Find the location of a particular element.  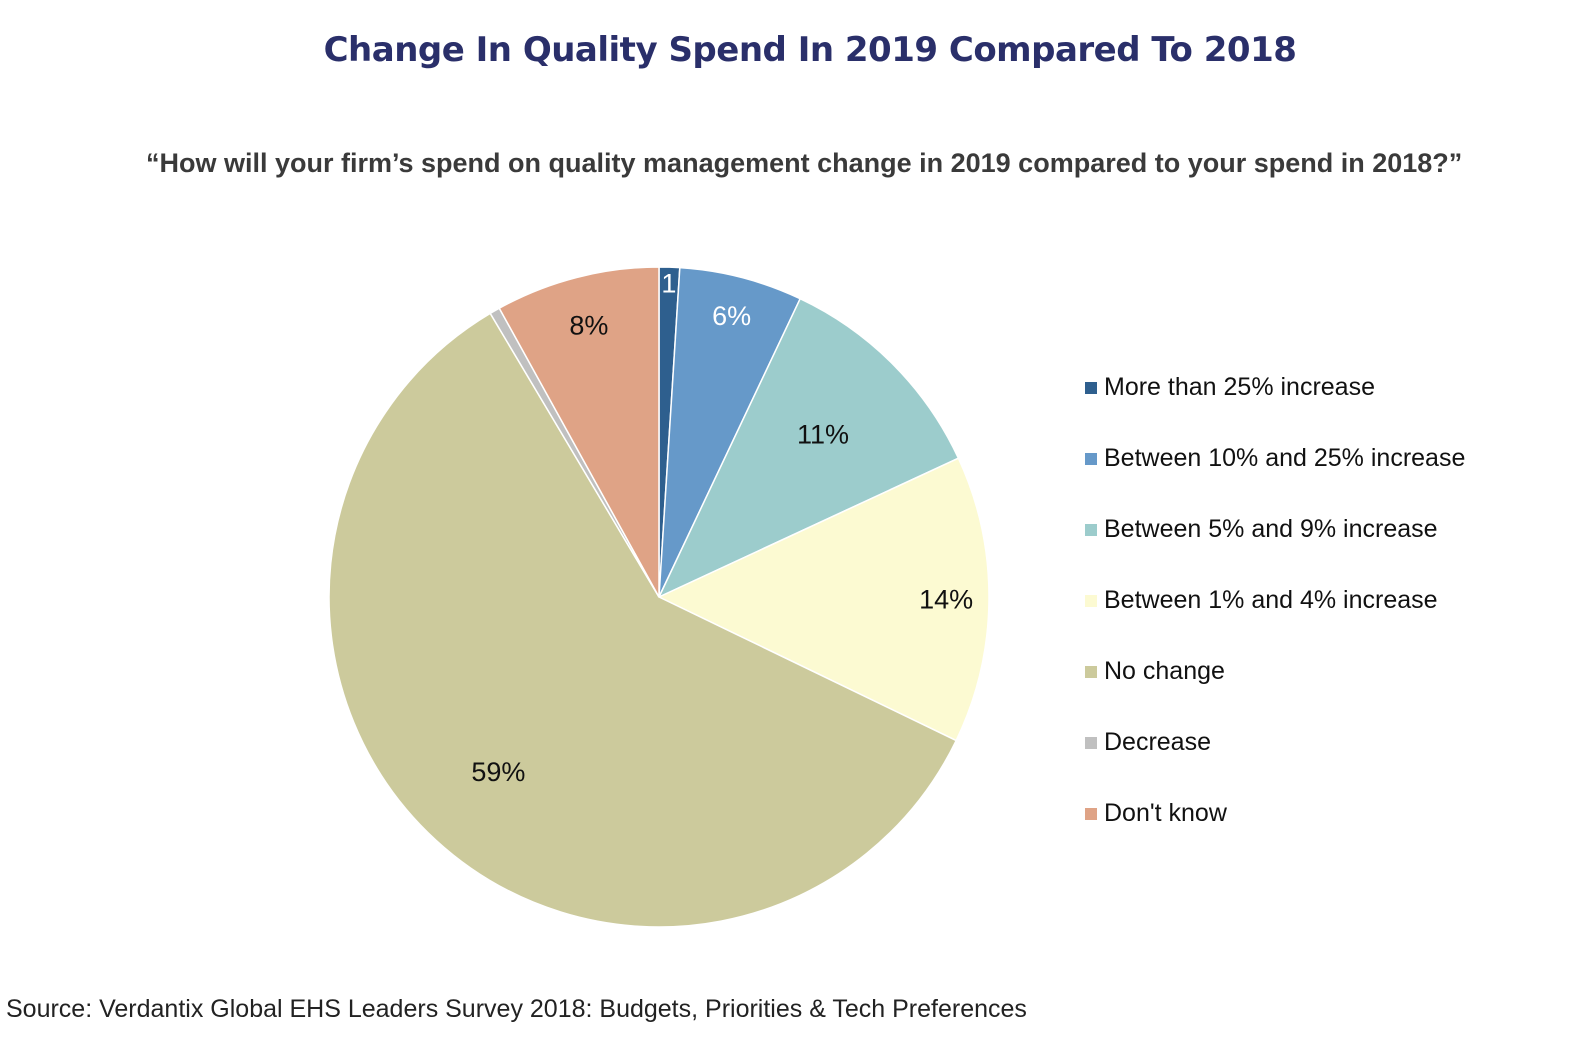

pie-slice-between-5-and-9-increase is located at coordinates (808, 448).